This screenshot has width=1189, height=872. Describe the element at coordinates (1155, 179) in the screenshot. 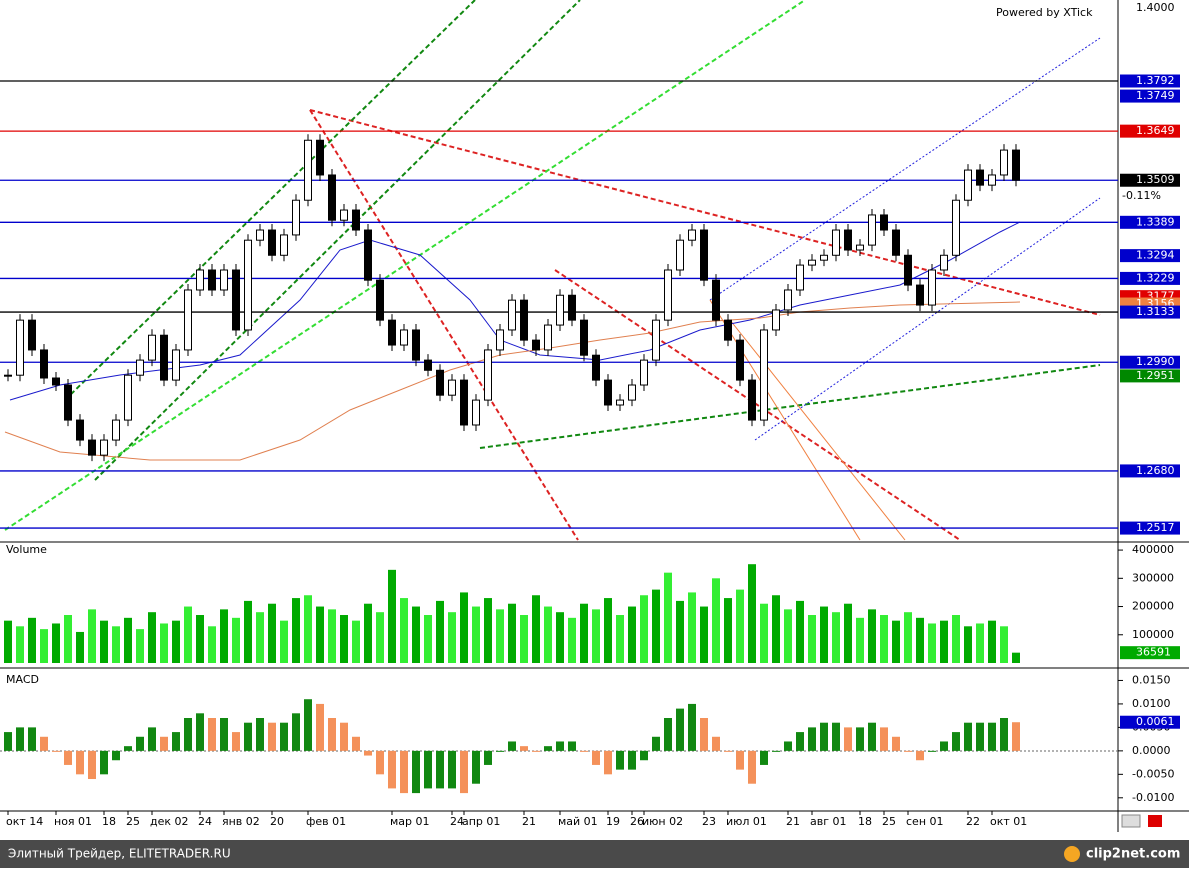

I see `y-tick-label: 1.3509` at that location.